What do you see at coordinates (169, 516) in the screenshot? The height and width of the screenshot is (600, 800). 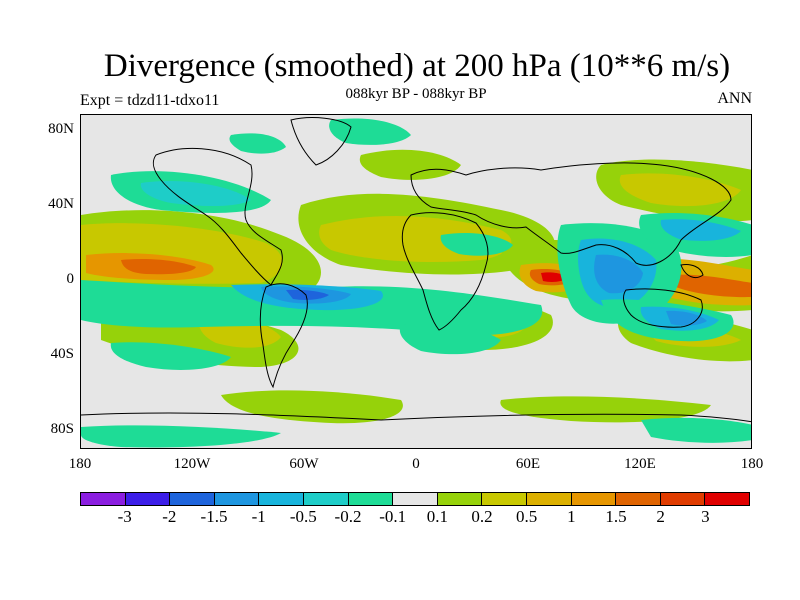 I see `colorbar-label: -2` at bounding box center [169, 516].